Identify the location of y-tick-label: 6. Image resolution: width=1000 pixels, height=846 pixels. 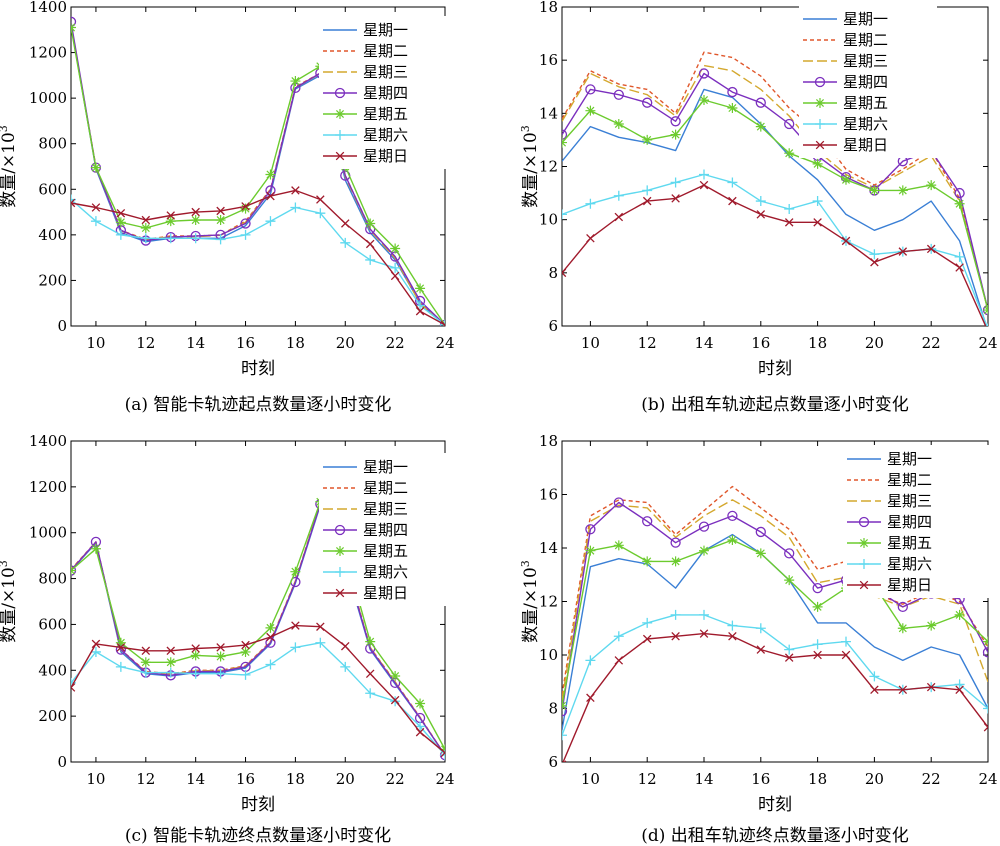
(553, 762).